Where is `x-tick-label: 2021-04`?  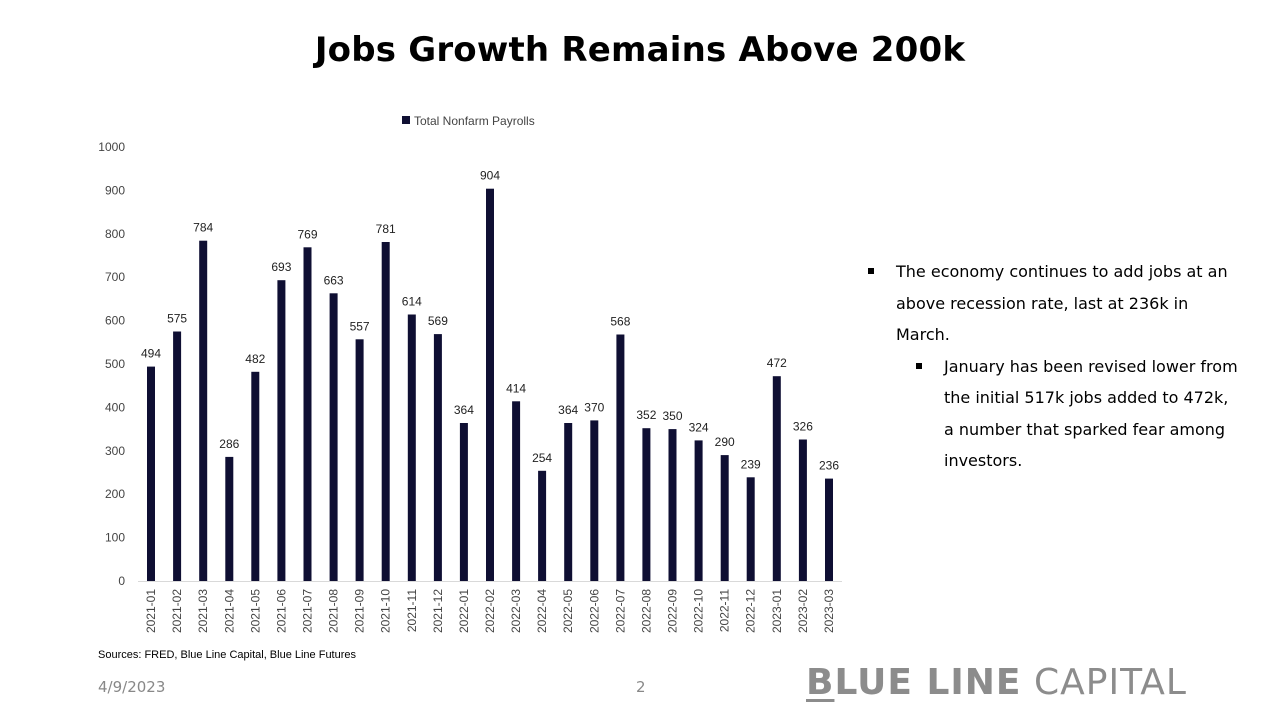 x-tick-label: 2021-04 is located at coordinates (229, 611).